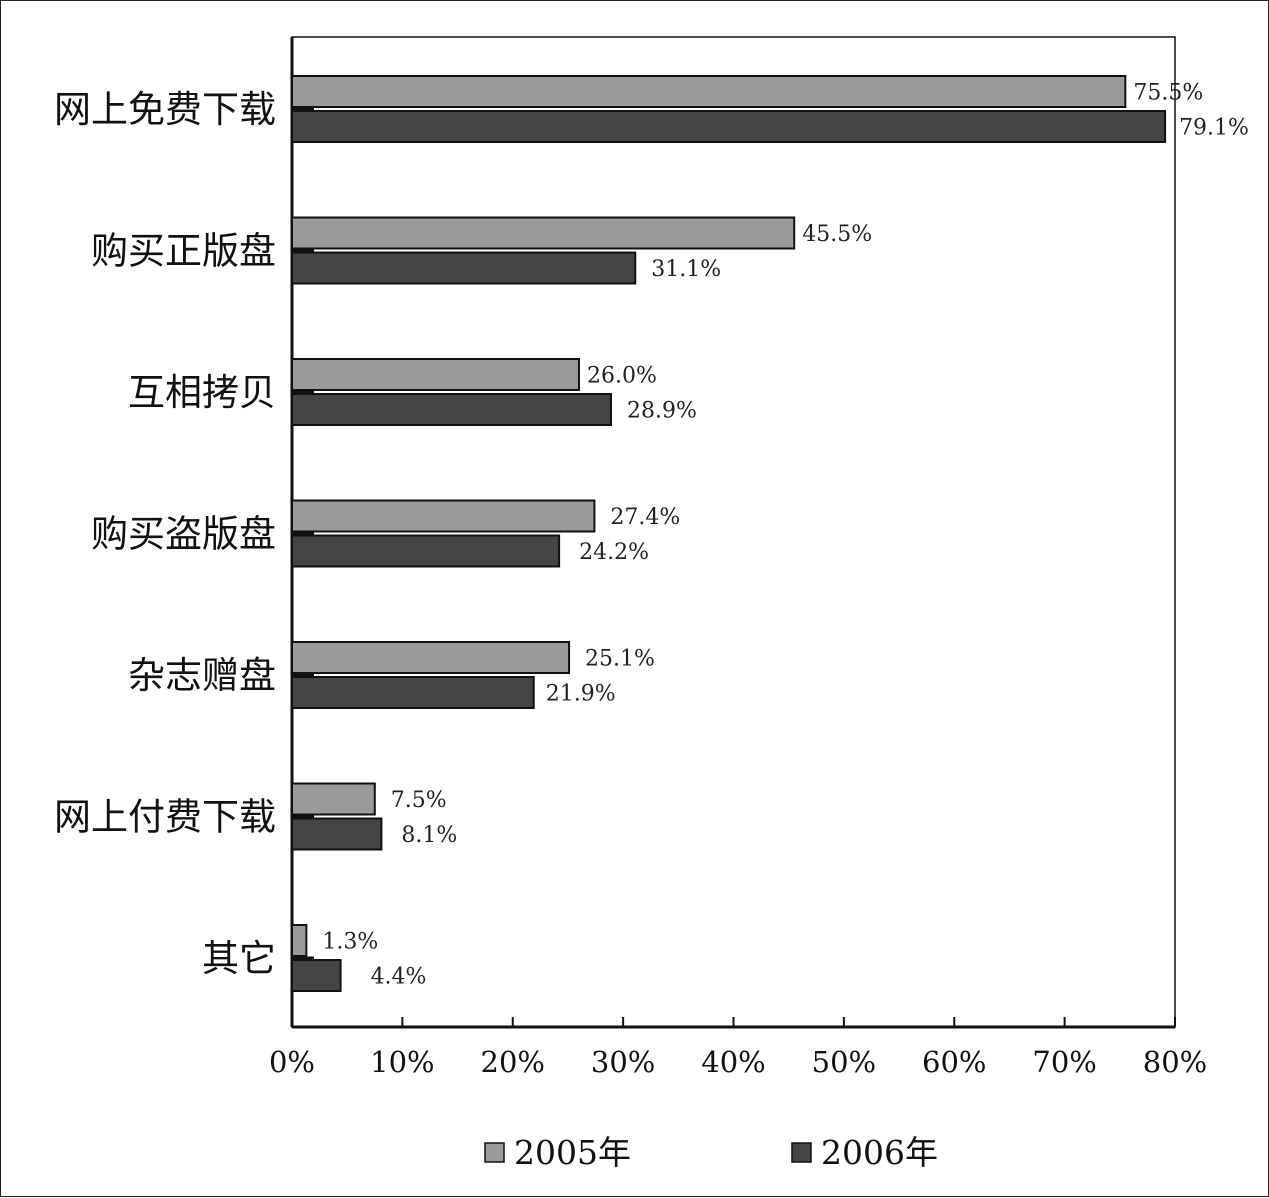  Describe the element at coordinates (1175, 1062) in the screenshot. I see `x-tick-label: 80%` at that location.